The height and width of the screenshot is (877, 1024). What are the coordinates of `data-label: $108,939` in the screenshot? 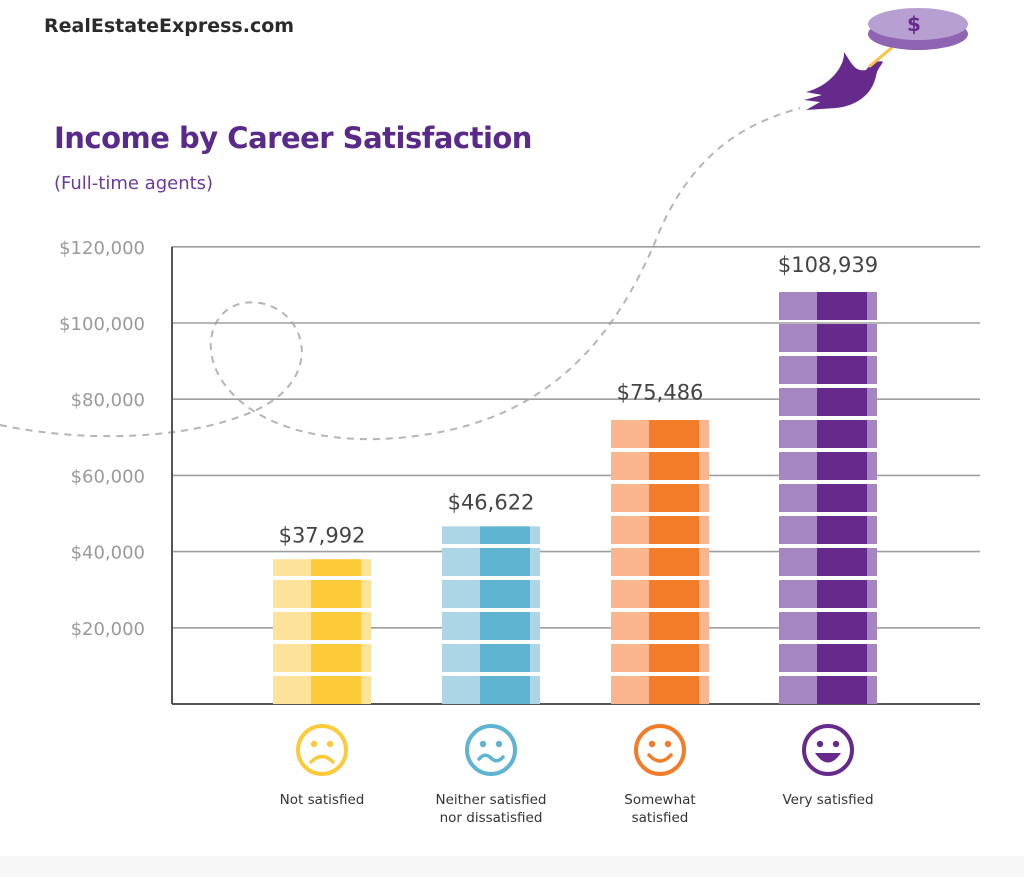 It's located at (828, 265).